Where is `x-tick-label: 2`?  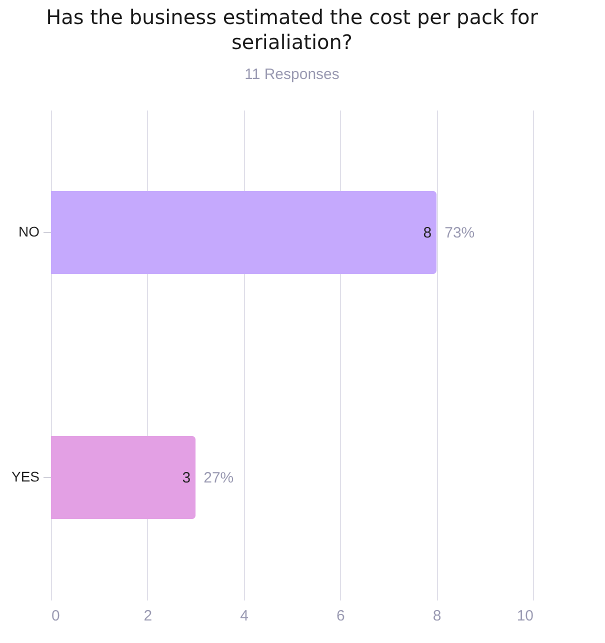 x-tick-label: 2 is located at coordinates (148, 616).